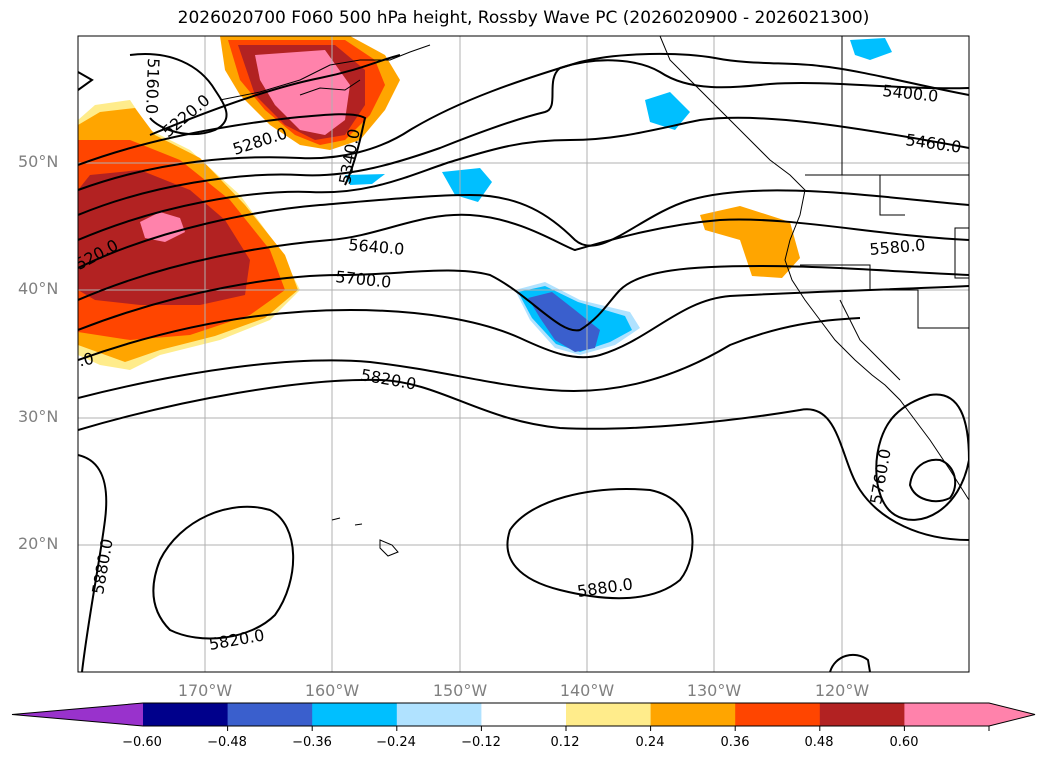  I want to click on negative-anomaly-central, so click(577, 318).